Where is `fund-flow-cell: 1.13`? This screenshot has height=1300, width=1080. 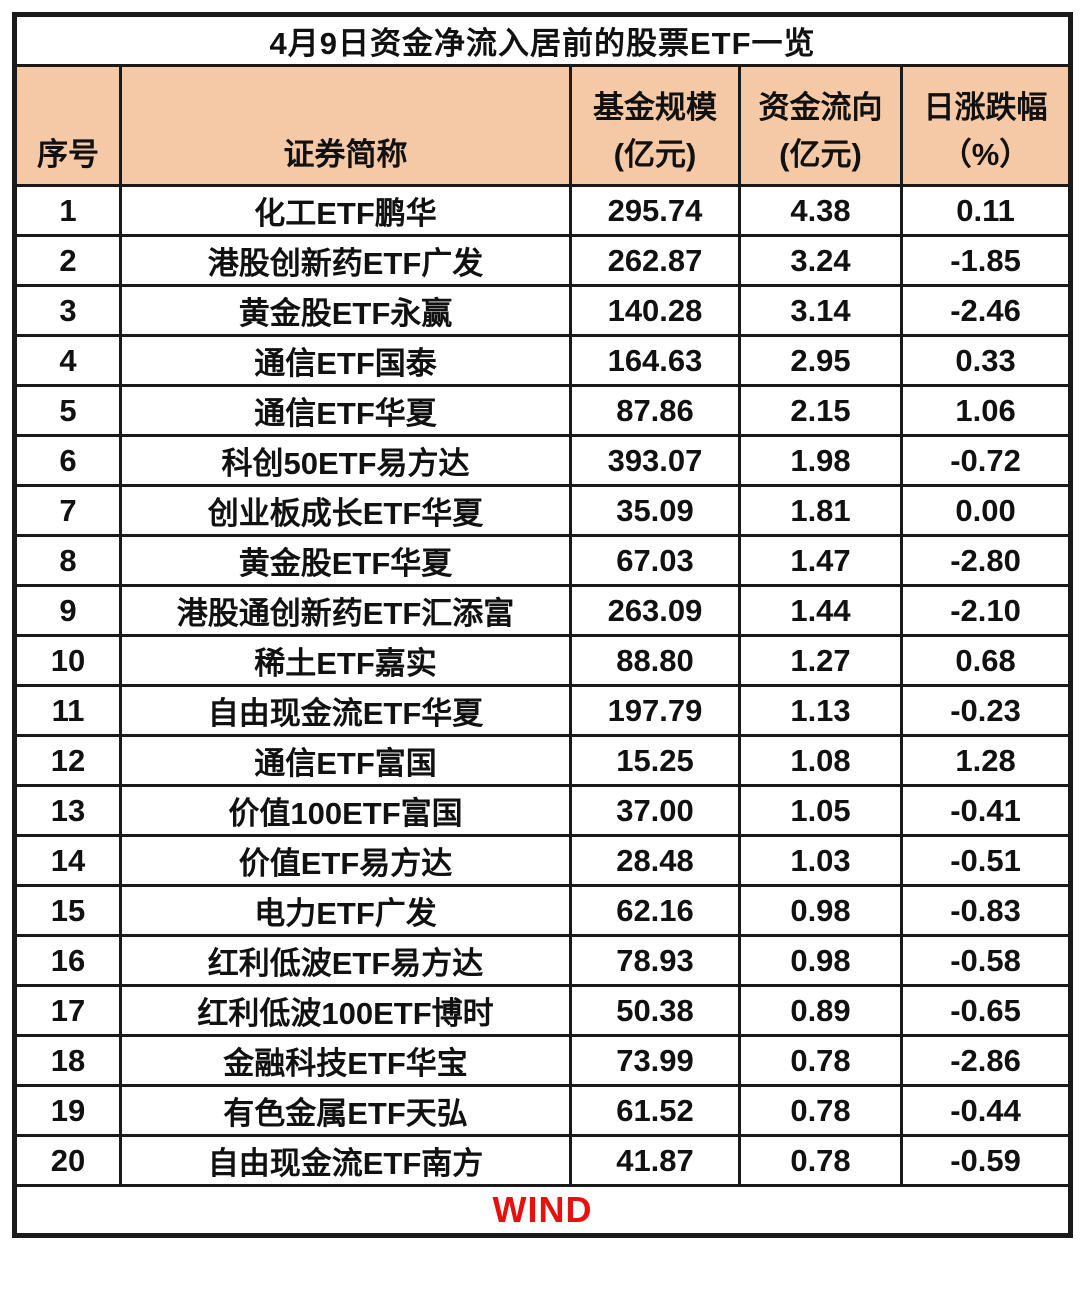
fund-flow-cell: 1.13 is located at coordinates (820, 710).